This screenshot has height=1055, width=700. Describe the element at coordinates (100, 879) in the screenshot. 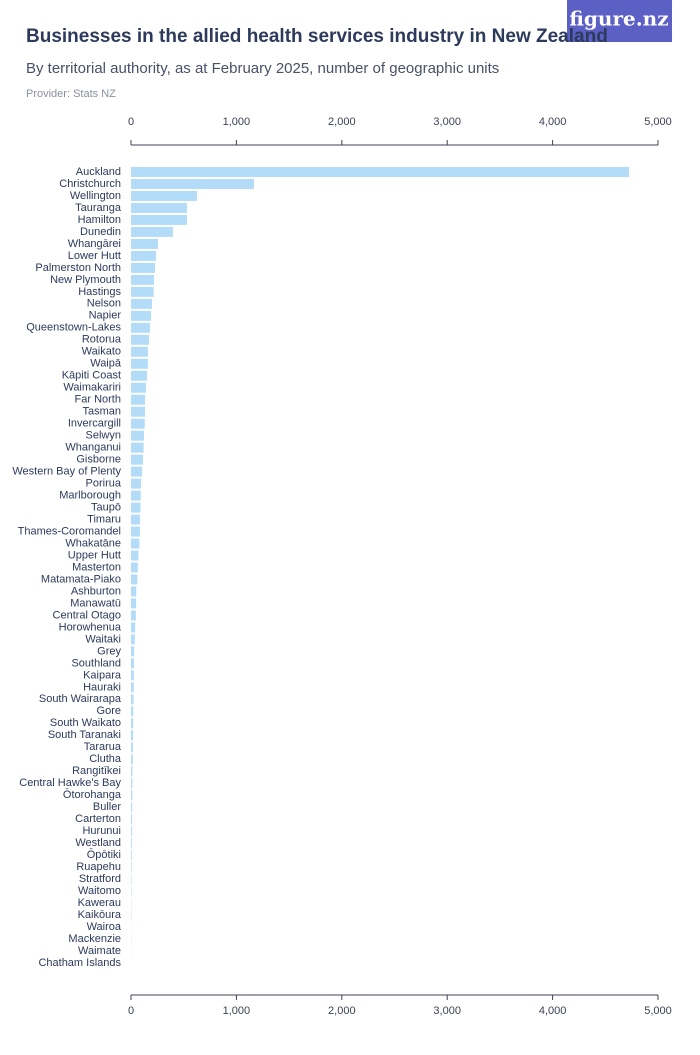

I see `category-label: Stratford` at that location.